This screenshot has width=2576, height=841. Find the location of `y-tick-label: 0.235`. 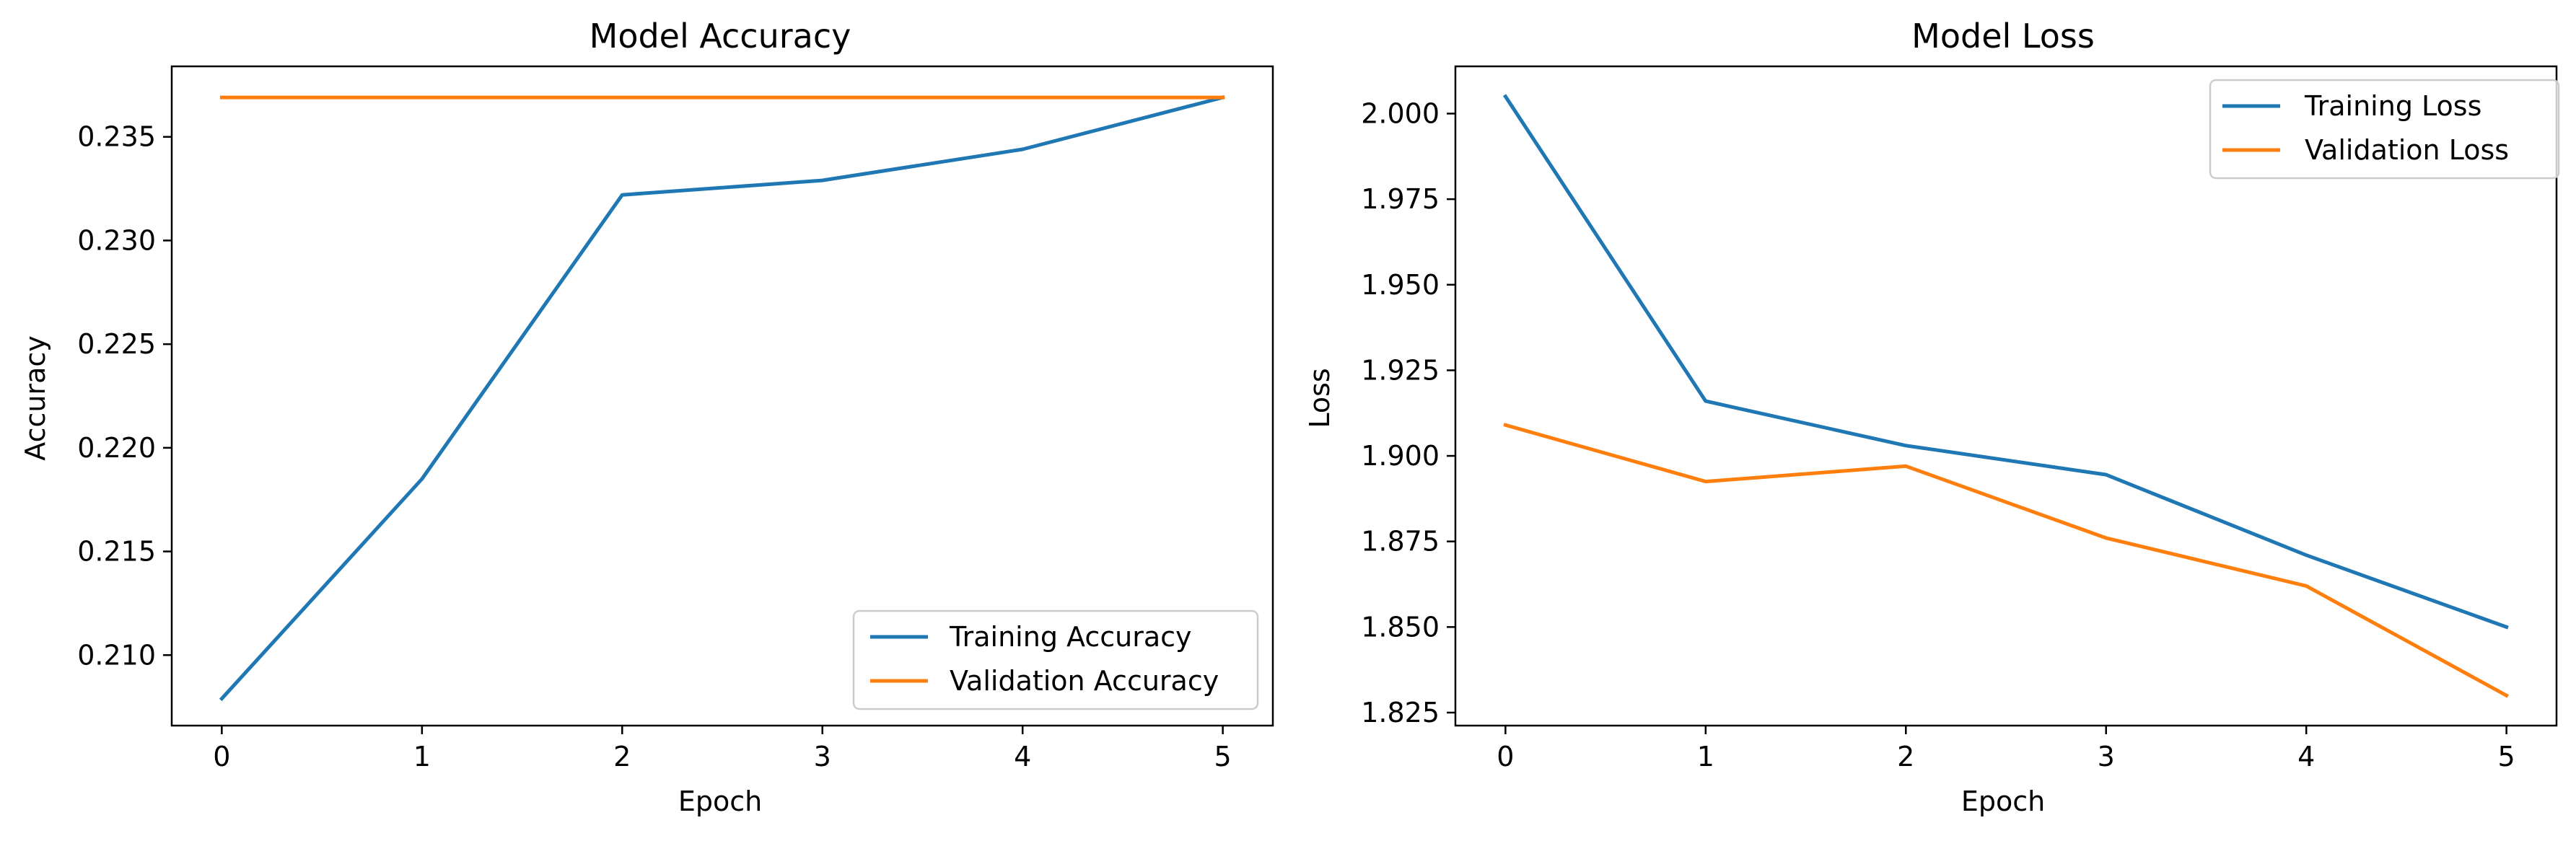

y-tick-label: 0.235 is located at coordinates (116, 137).